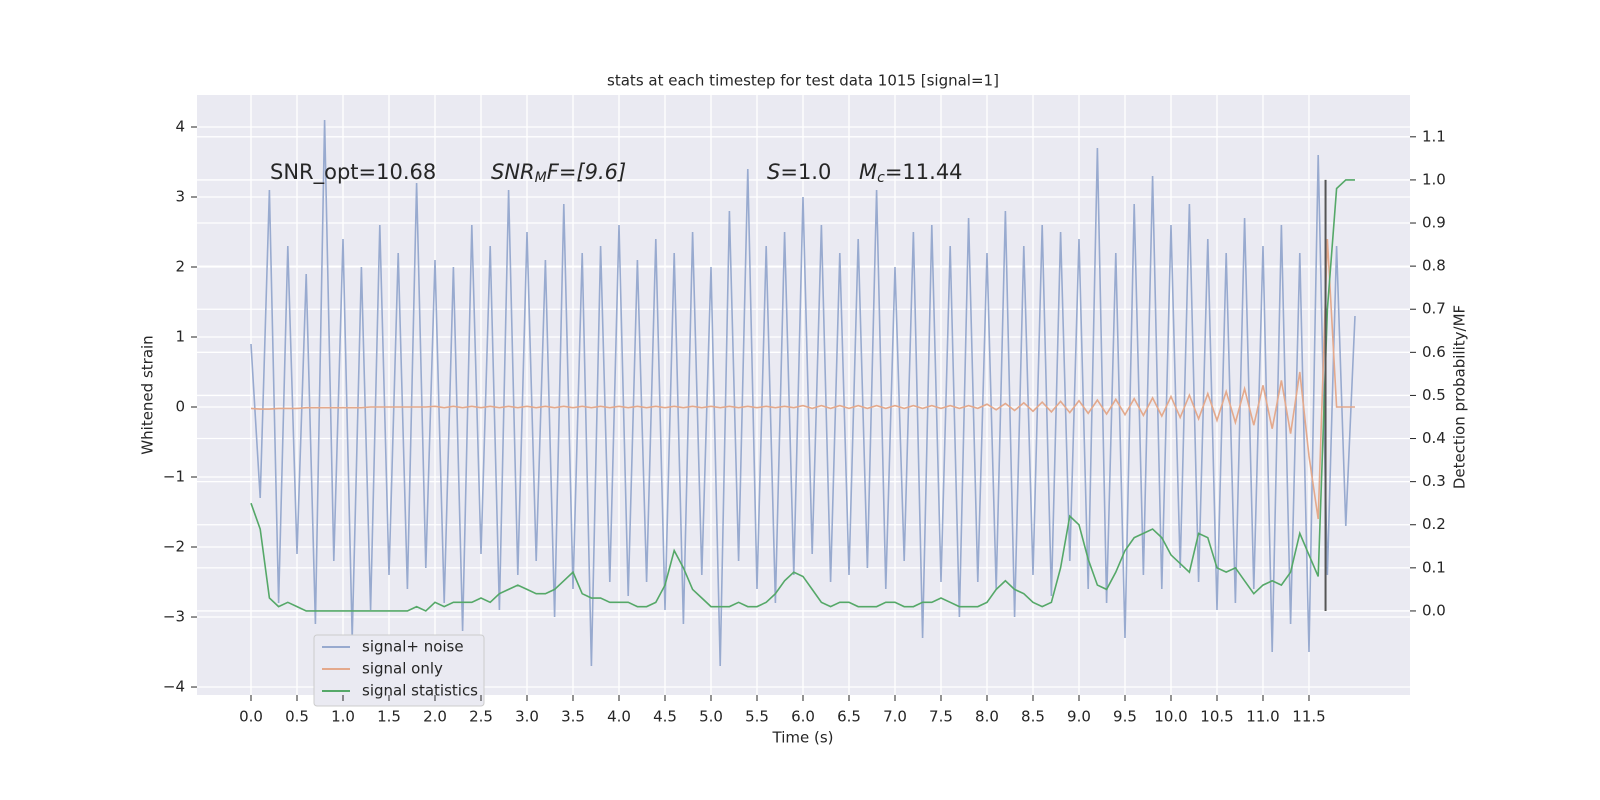  I want to click on y-tick-label: −3, so click(174, 617).